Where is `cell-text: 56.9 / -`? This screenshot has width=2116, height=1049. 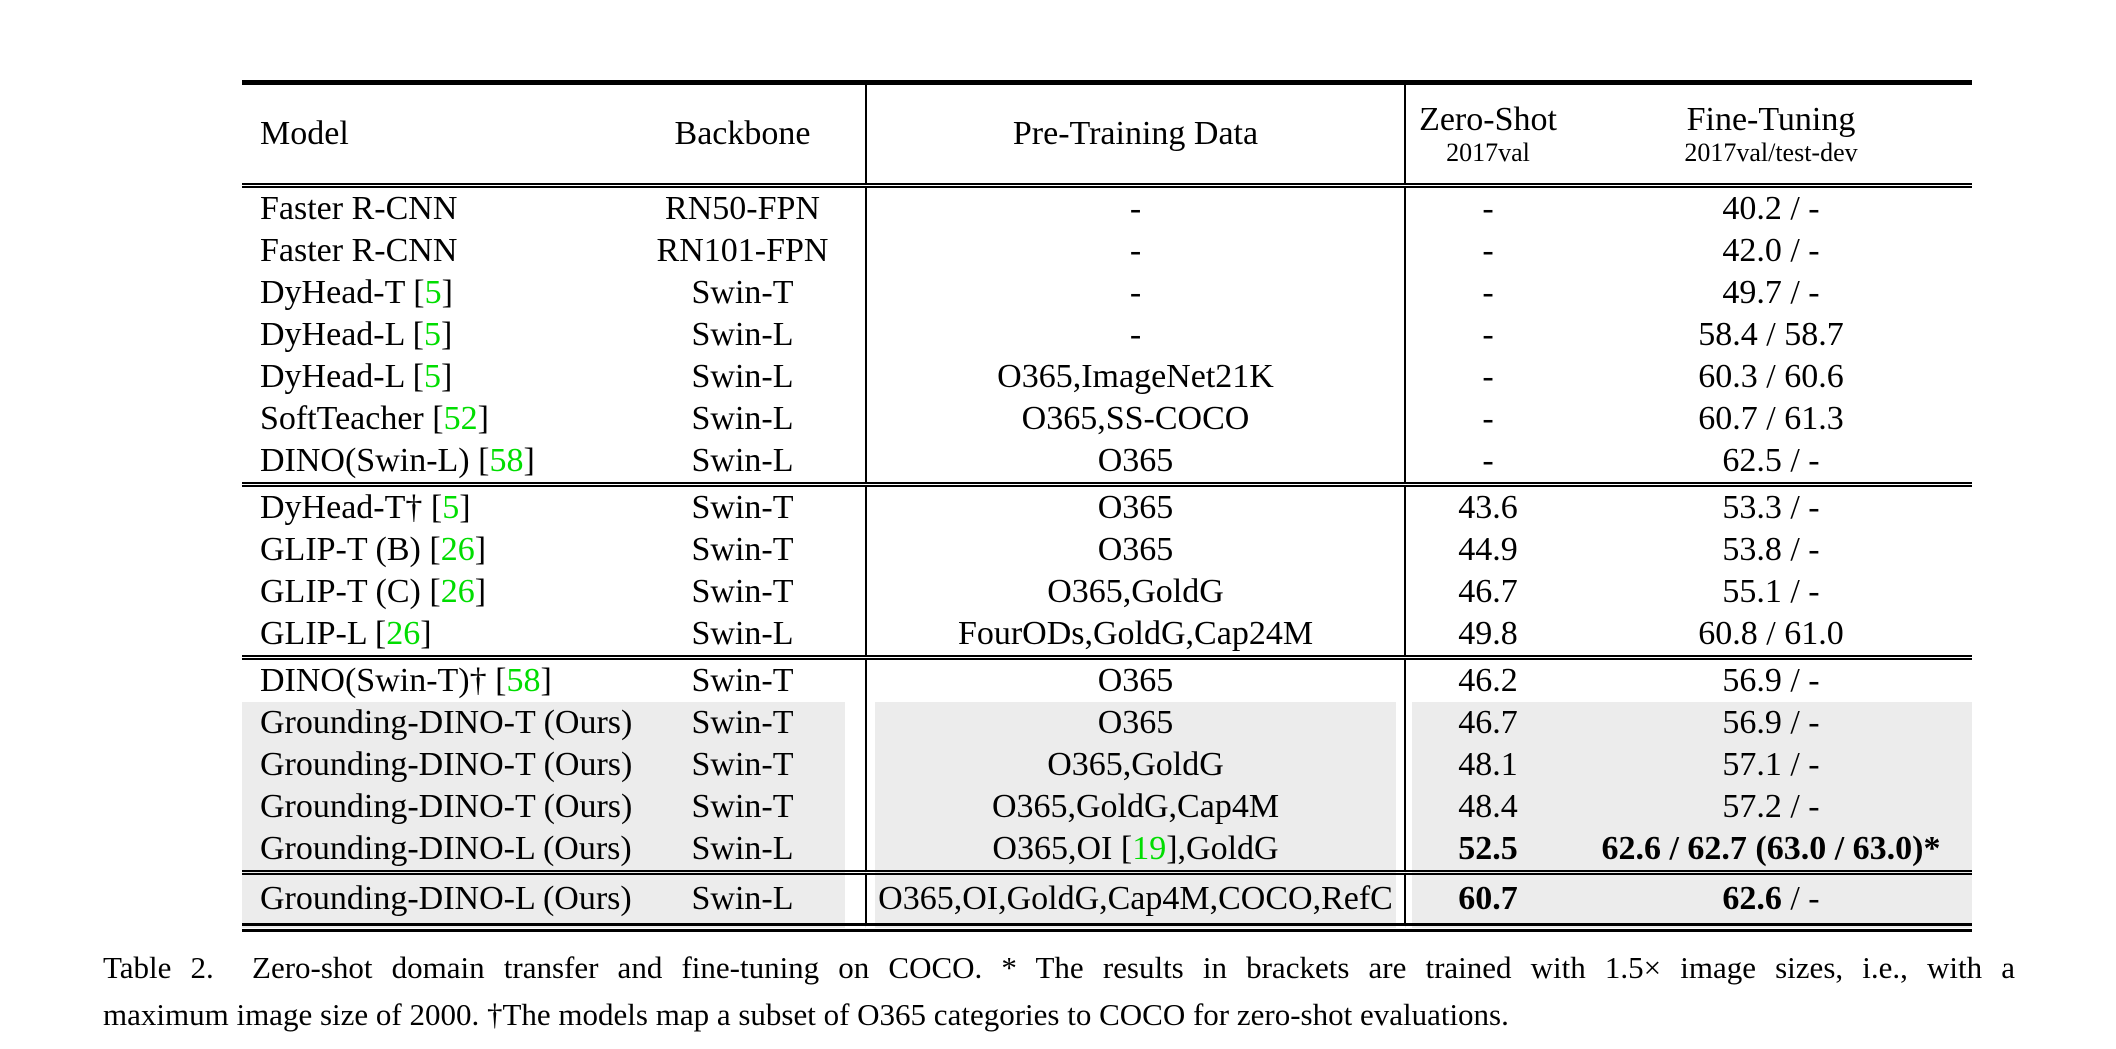 cell-text: 56.9 / - is located at coordinates (1771, 681).